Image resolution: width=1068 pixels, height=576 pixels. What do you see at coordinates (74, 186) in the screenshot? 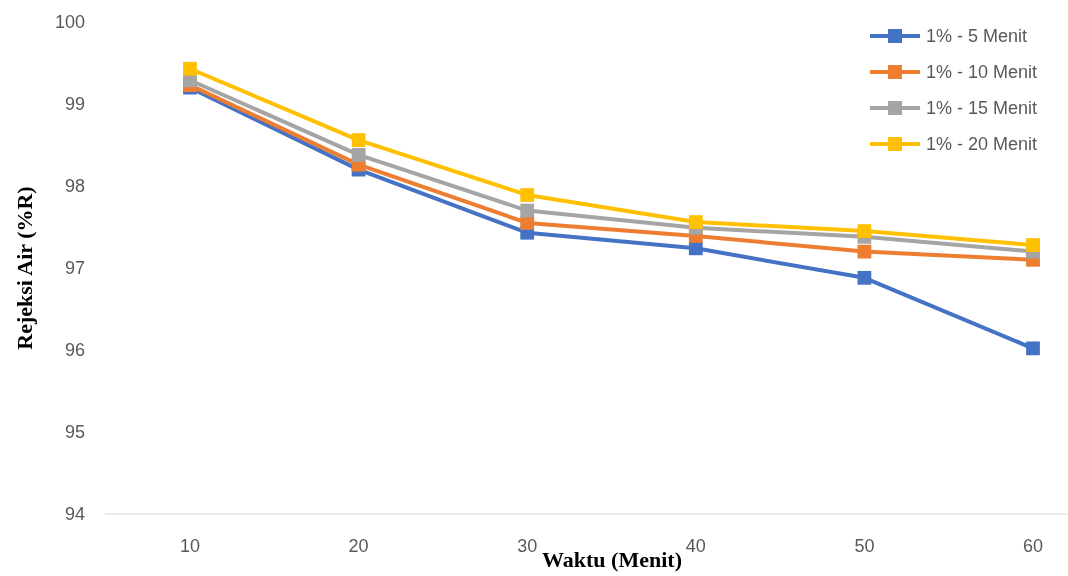
I see `y-tick-label: 98` at bounding box center [74, 186].